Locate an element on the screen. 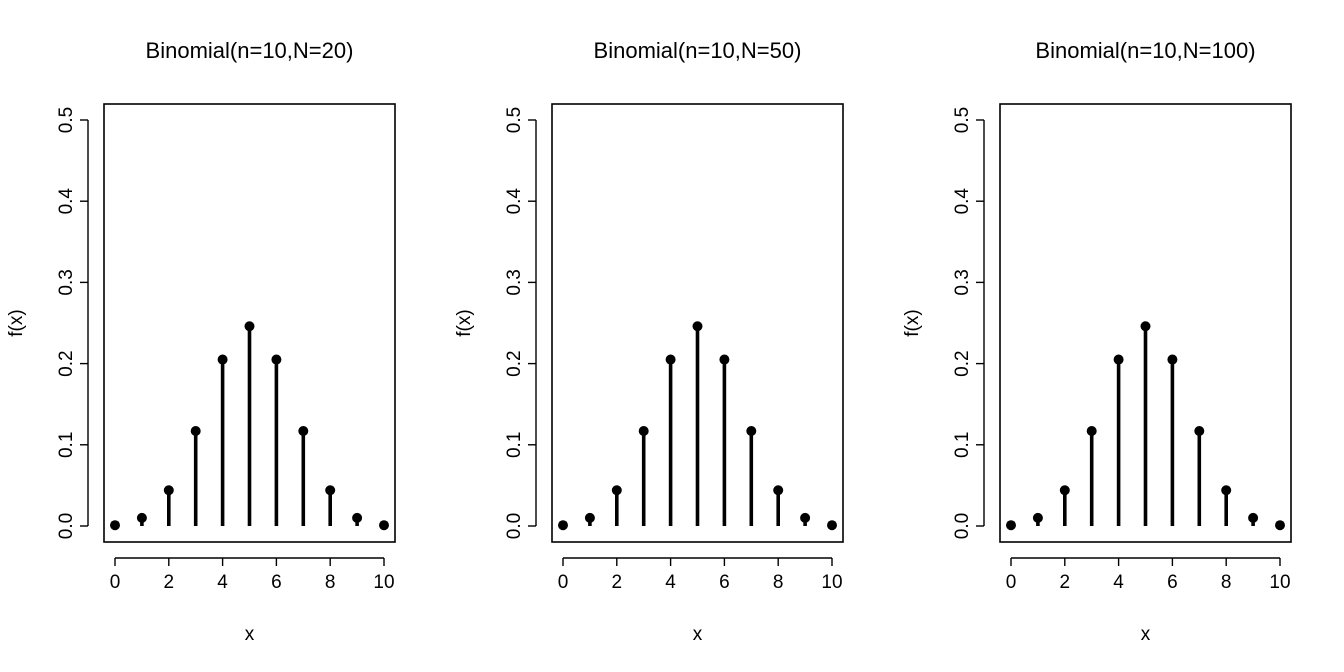 The width and height of the screenshot is (1344, 672). chart-title: Binomial(n=10,N=100) is located at coordinates (1145, 50).